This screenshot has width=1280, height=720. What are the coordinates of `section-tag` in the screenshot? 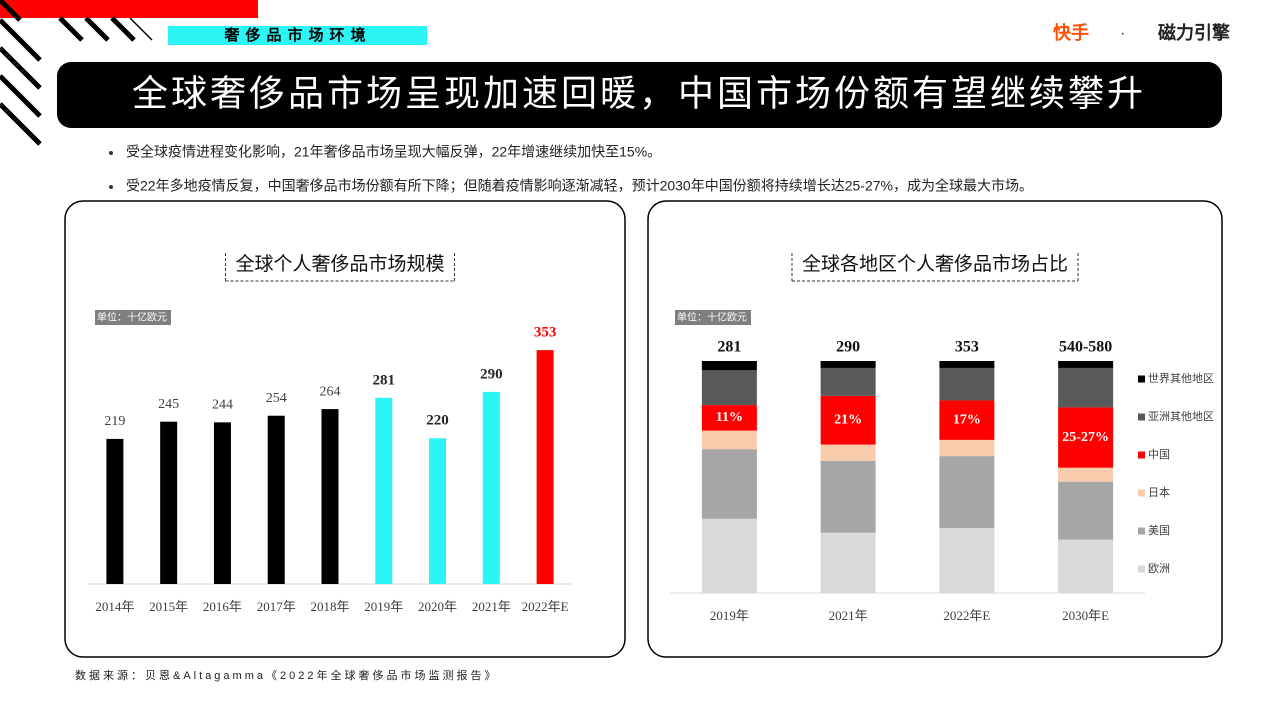 It's located at (297, 35).